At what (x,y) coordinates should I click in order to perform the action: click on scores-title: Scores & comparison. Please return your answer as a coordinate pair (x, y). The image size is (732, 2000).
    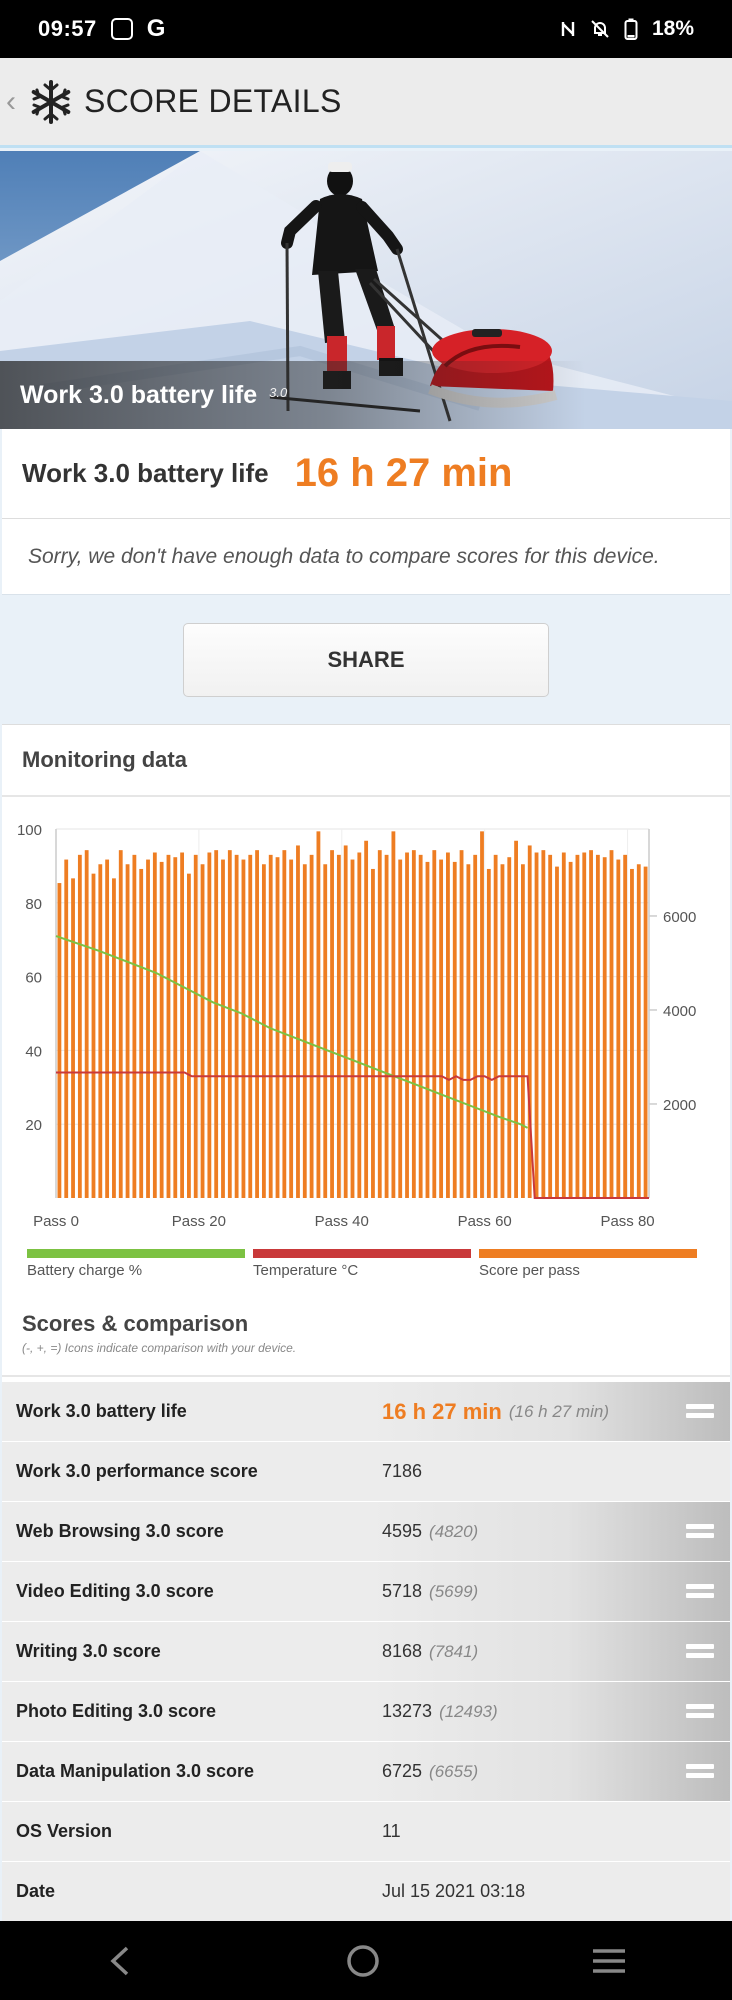
    Looking at the image, I should click on (135, 1323).